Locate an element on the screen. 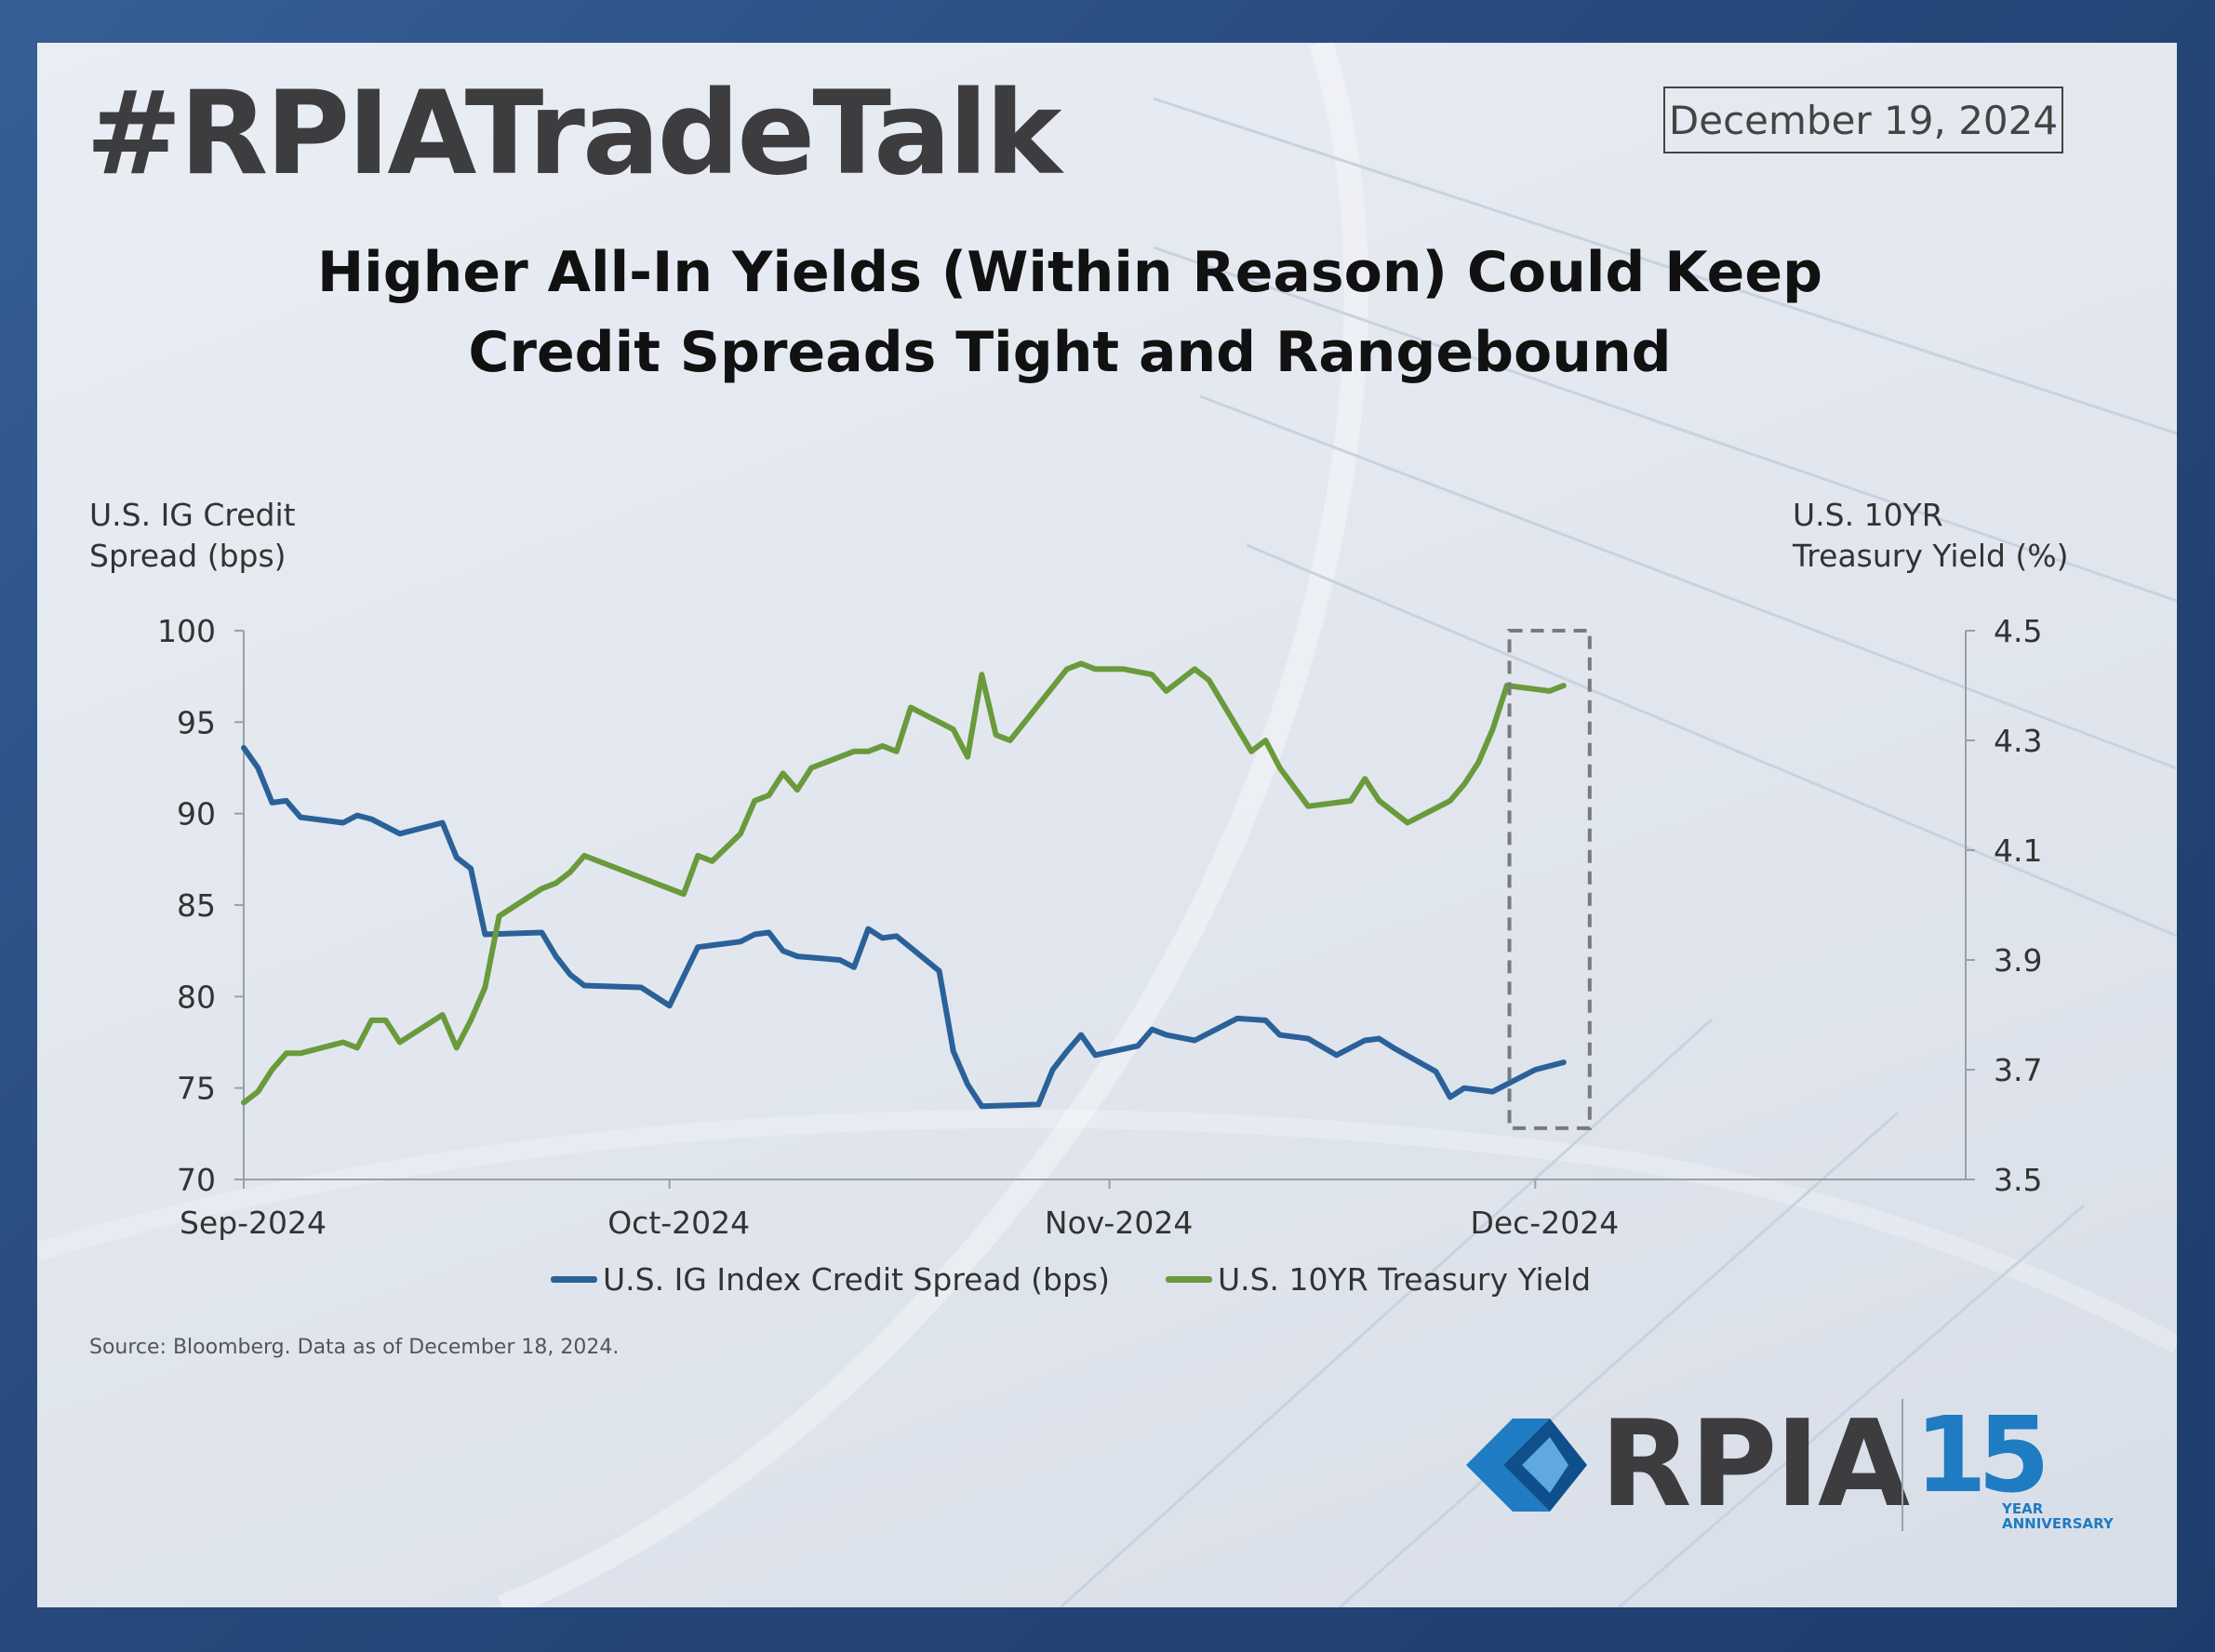 This screenshot has height=1652, width=2215. left-tick-label: 95 is located at coordinates (197, 722).